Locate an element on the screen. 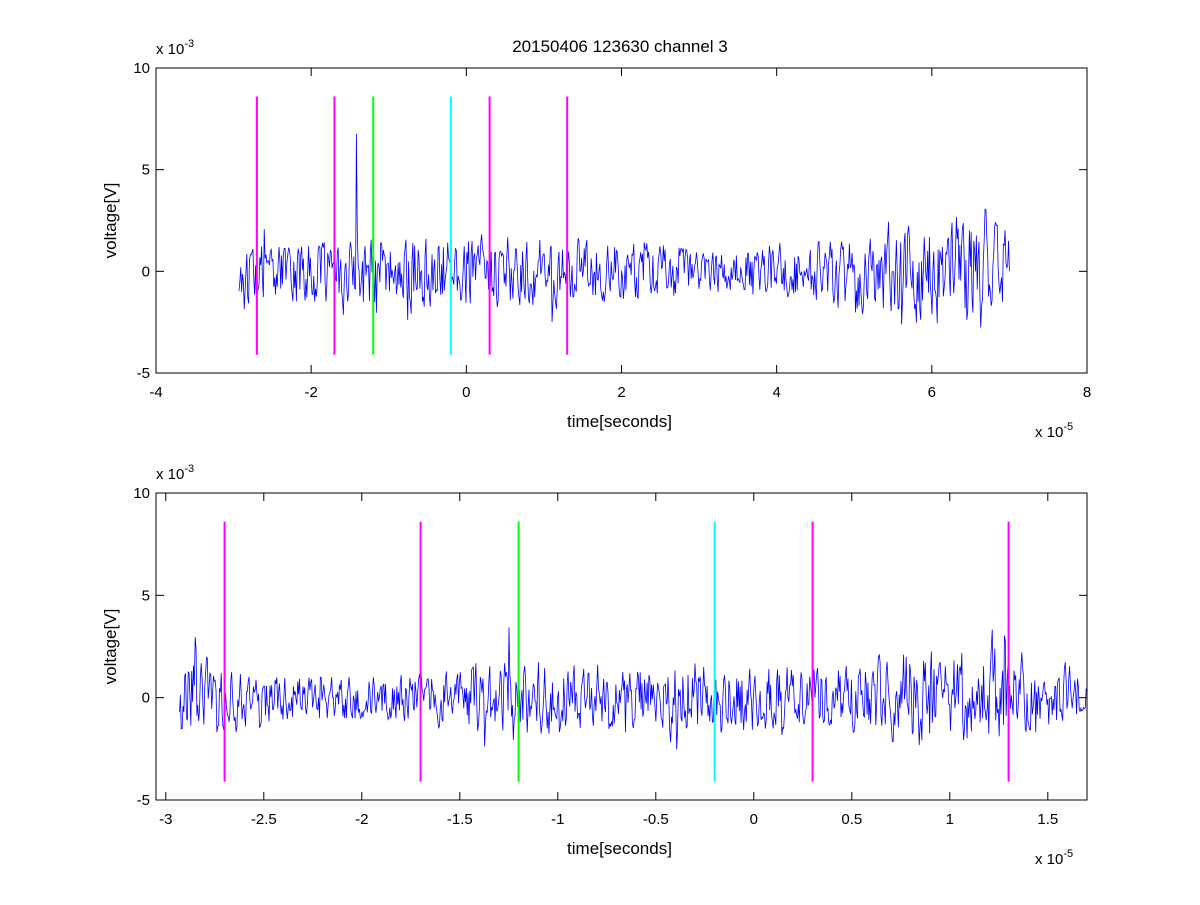  x-tick-label: -4 is located at coordinates (155, 392).